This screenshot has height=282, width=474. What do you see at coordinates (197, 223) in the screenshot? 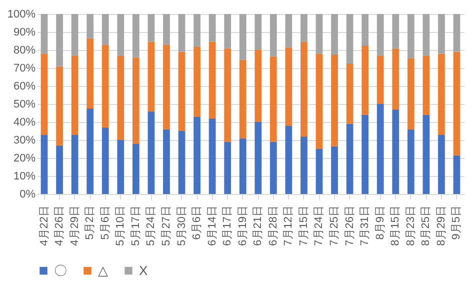
I see `x-tick-label: 6月6日` at bounding box center [197, 223].